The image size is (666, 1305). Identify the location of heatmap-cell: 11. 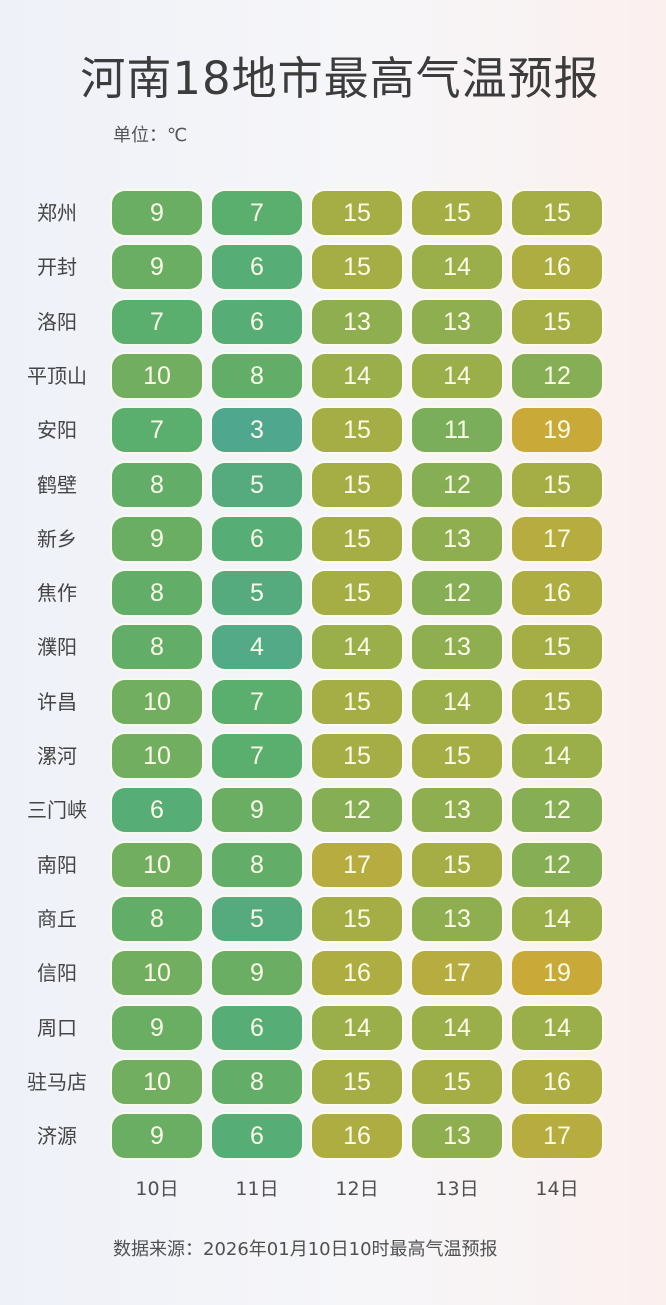
(457, 430).